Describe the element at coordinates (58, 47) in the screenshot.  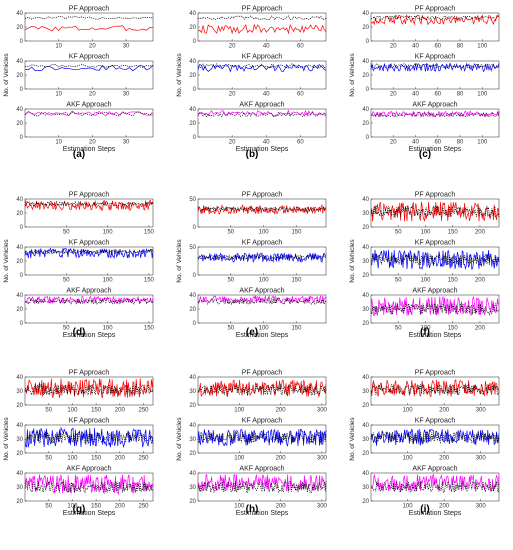
I see `x-tick-label: 10` at that location.